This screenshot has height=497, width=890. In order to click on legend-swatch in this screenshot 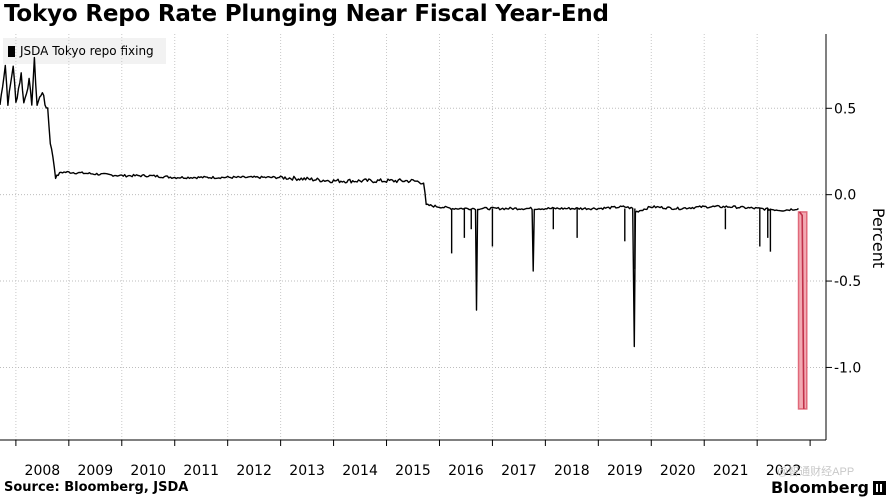, I will do `click(11, 51)`.